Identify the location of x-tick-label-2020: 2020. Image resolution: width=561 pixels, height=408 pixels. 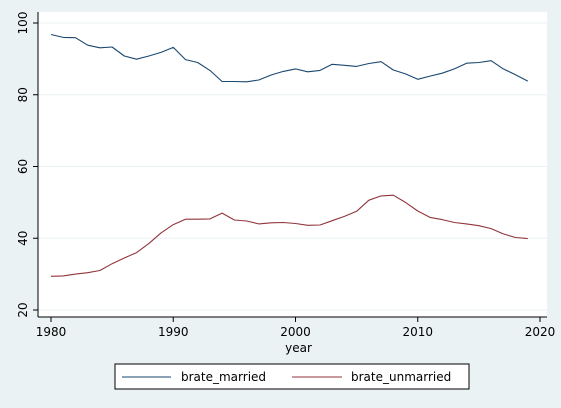
(540, 332).